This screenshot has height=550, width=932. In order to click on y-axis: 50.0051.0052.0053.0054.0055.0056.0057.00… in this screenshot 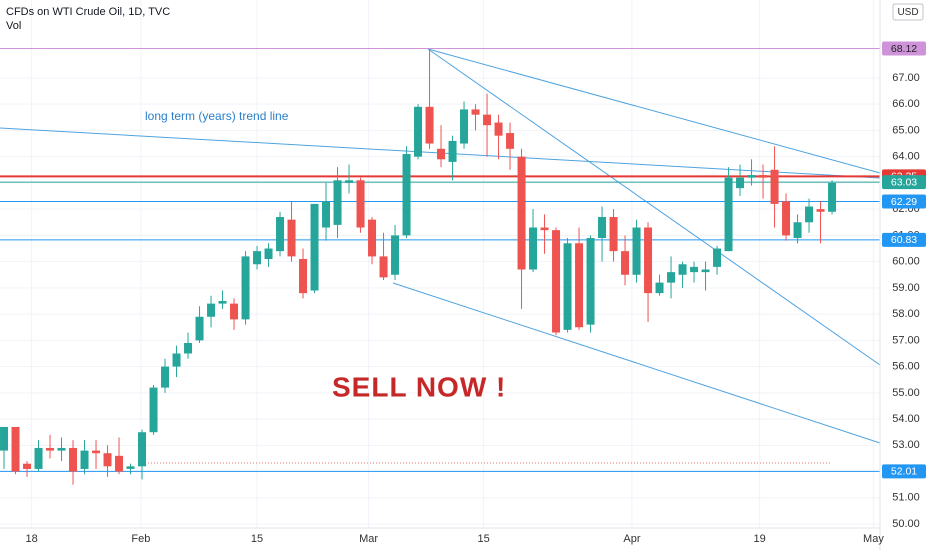, I will do `click(906, 301)`.